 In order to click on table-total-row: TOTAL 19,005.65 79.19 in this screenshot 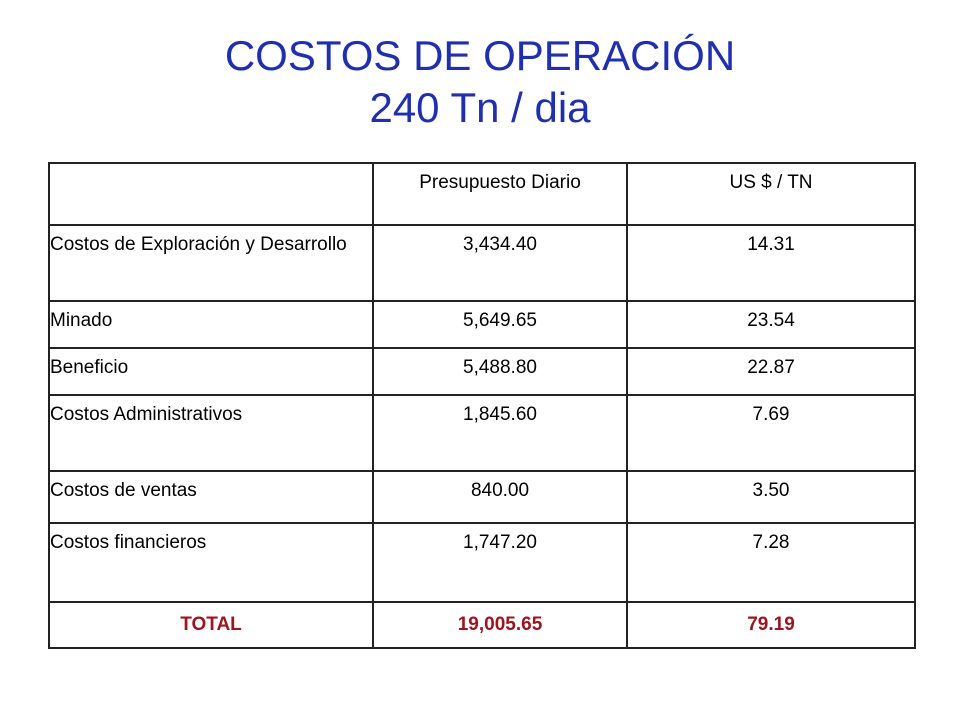, I will do `click(482, 625)`.